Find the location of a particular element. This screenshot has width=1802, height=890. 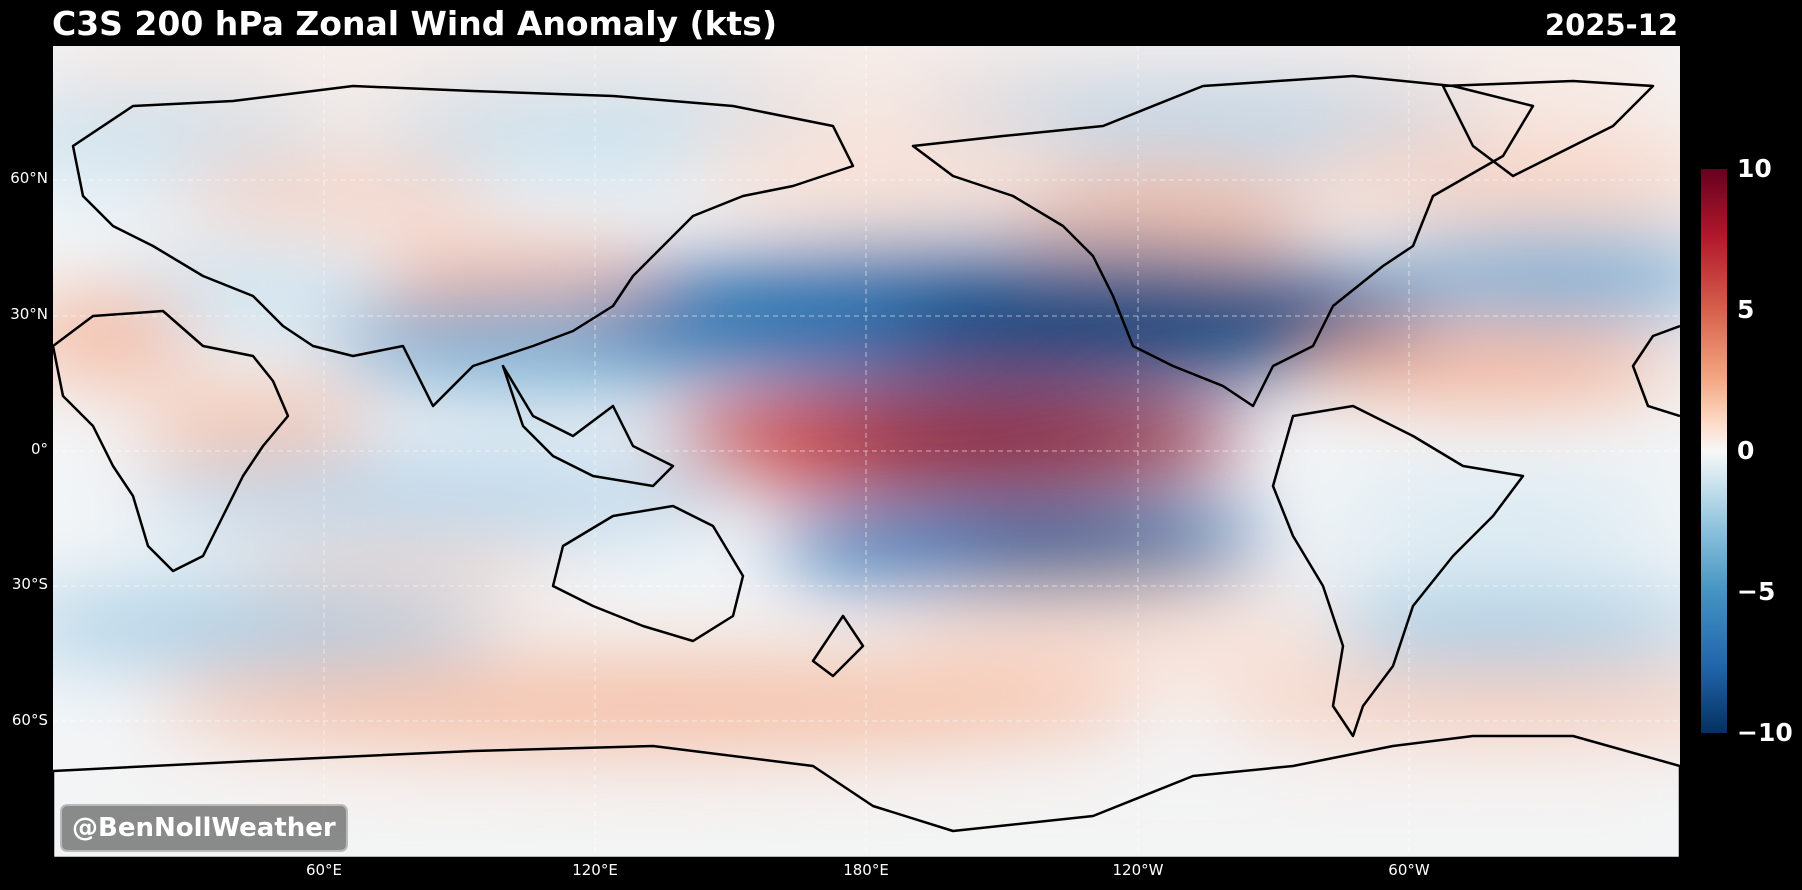

lat-label-30s: 30°S is located at coordinates (29, 584).